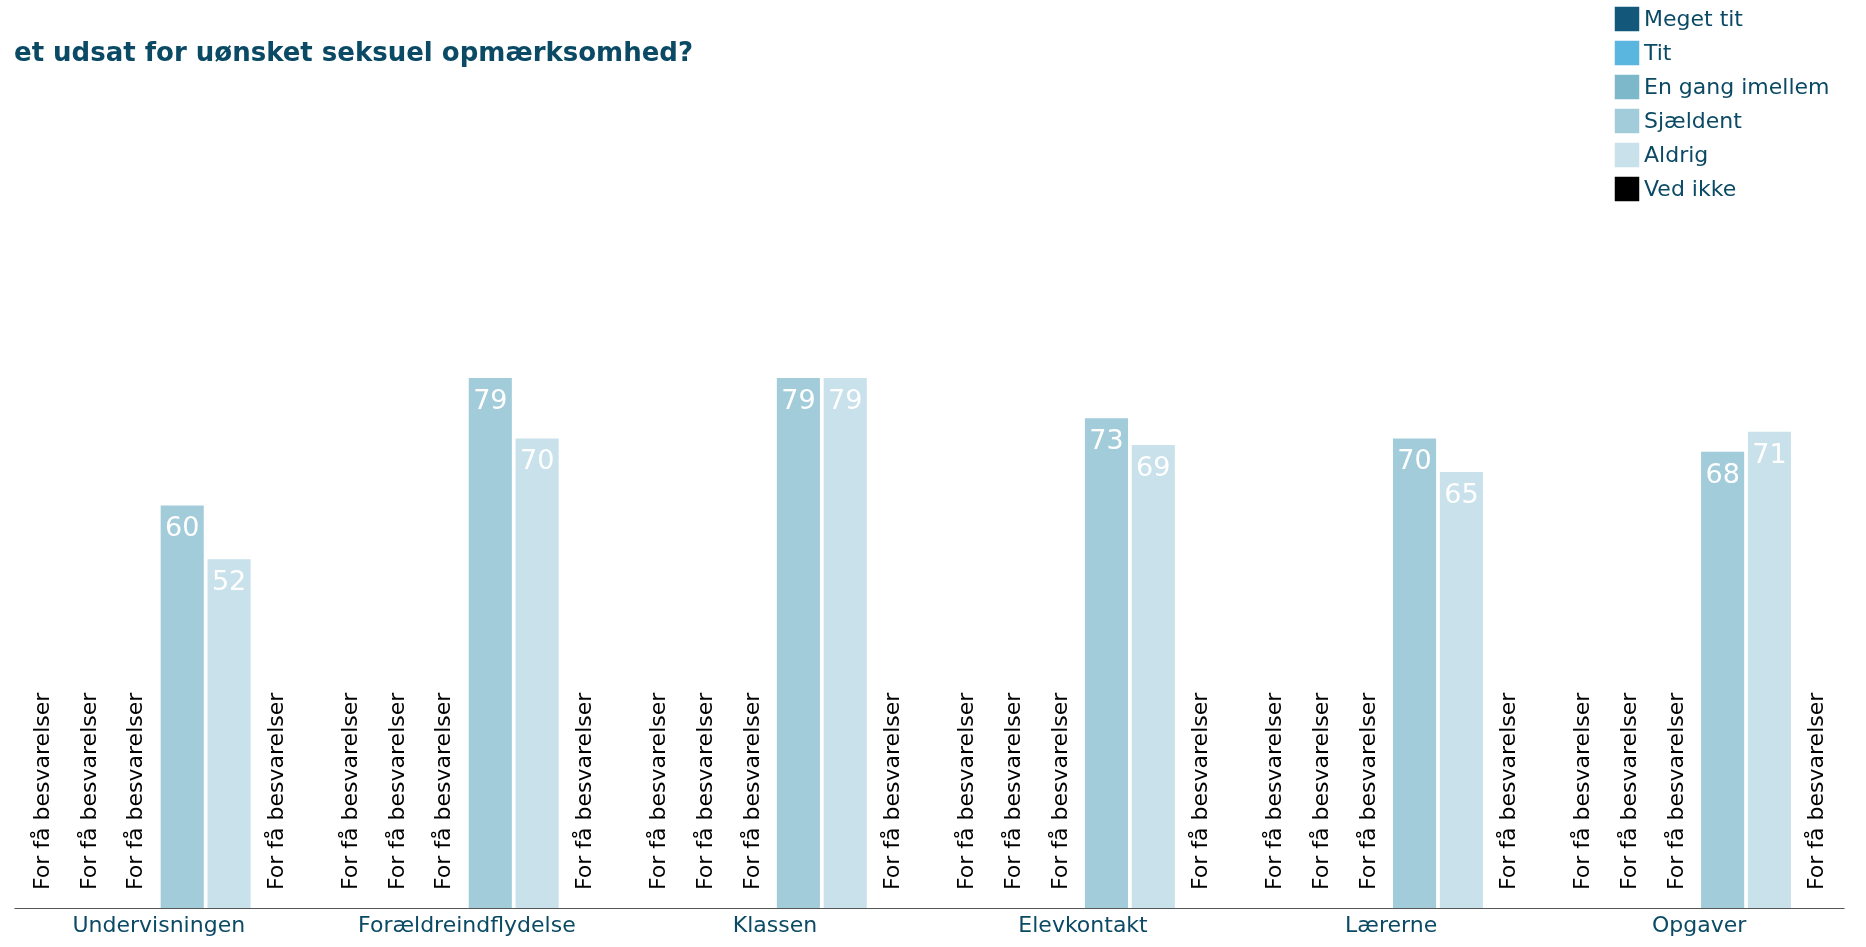 This screenshot has width=1866, height=947. Describe the element at coordinates (1676, 154) in the screenshot. I see `legend-label: Aldrig` at that location.